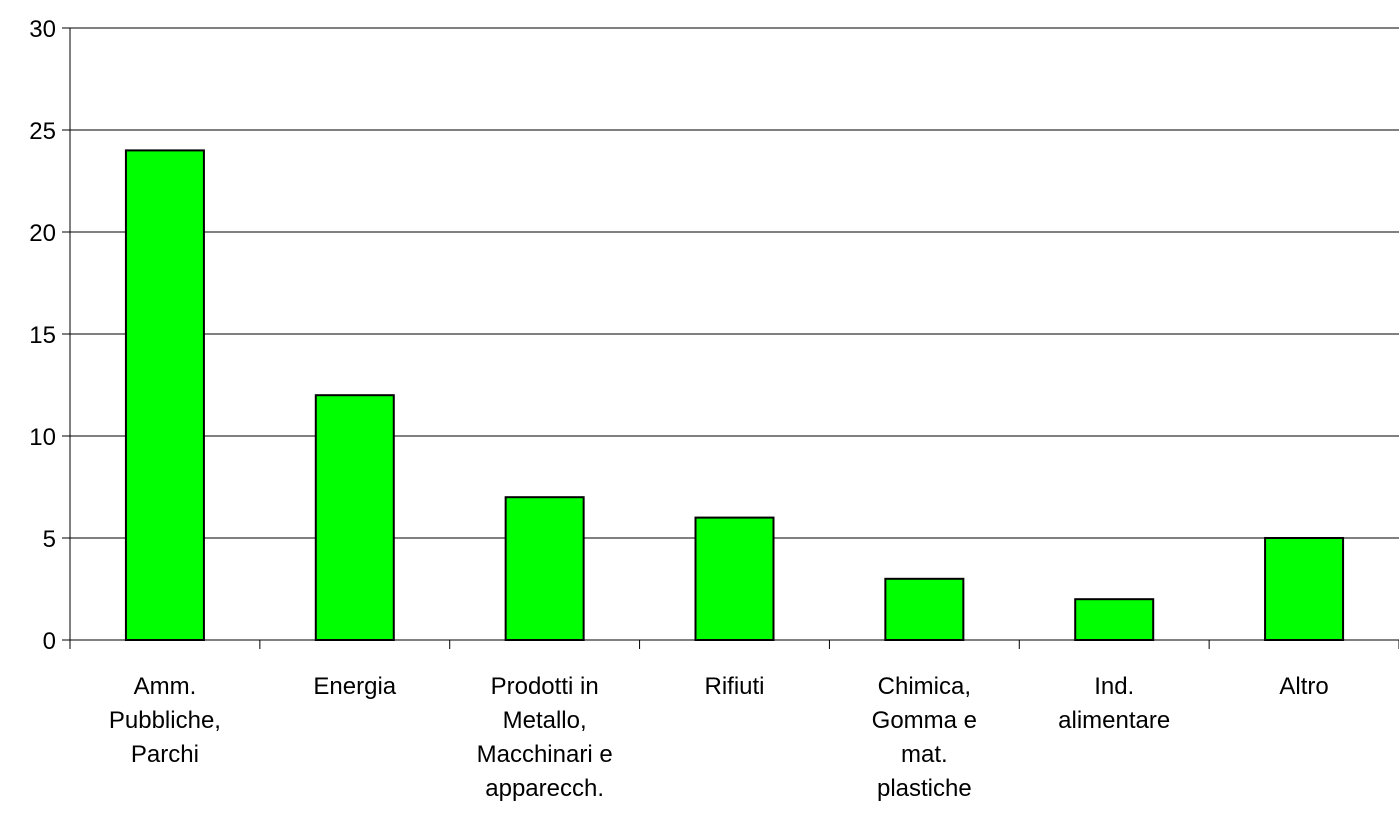 The height and width of the screenshot is (827, 1399). What do you see at coordinates (165, 686) in the screenshot?
I see `x-tick-label-line: Amm.` at bounding box center [165, 686].